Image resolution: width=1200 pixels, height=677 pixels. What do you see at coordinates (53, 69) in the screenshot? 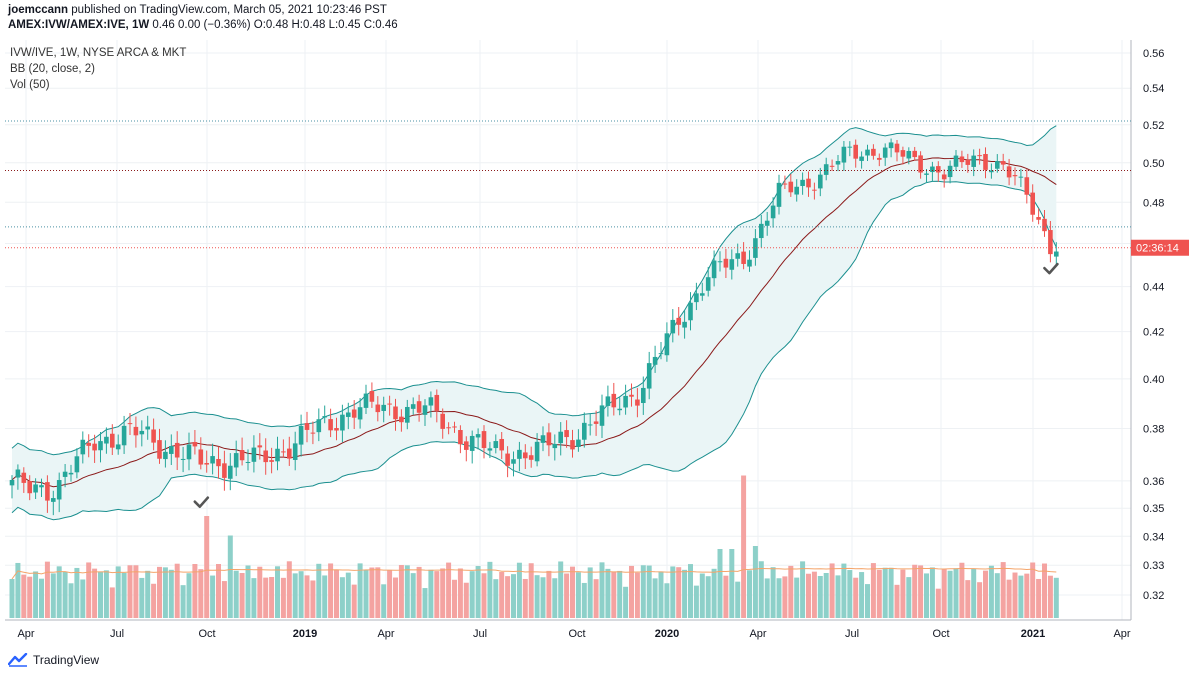
I see `legend-bollinger: BB (20, close, 2)` at bounding box center [53, 69].